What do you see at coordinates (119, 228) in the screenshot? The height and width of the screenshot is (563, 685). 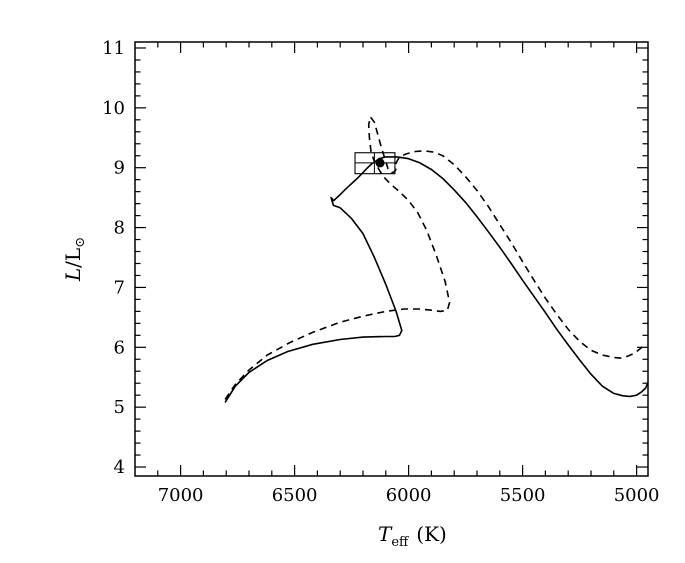 I see `y-tick-label: 8` at bounding box center [119, 228].